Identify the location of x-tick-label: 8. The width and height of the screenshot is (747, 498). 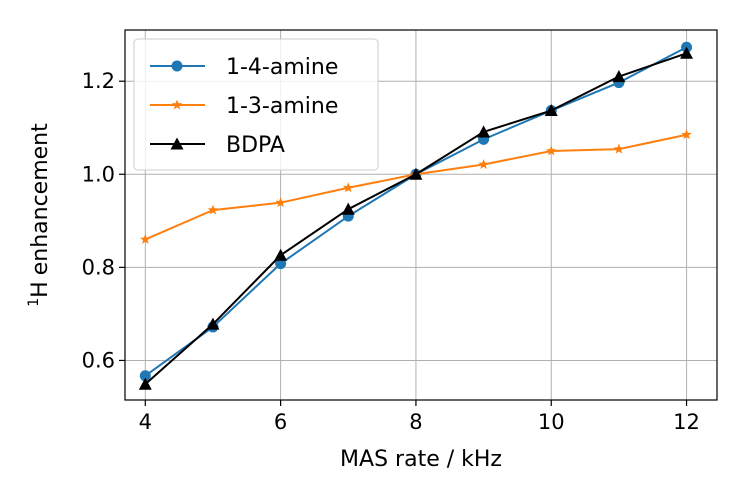
(415, 422).